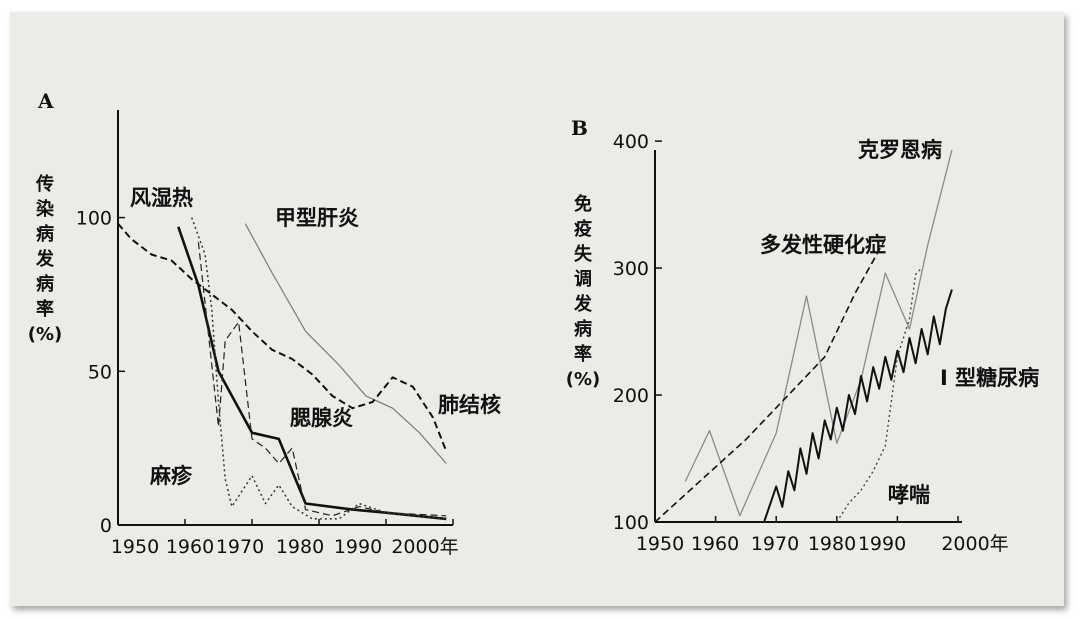 This screenshot has width=1080, height=619. What do you see at coordinates (715, 544) in the screenshot?
I see `panel-b-x-tick-label: 1960` at bounding box center [715, 544].